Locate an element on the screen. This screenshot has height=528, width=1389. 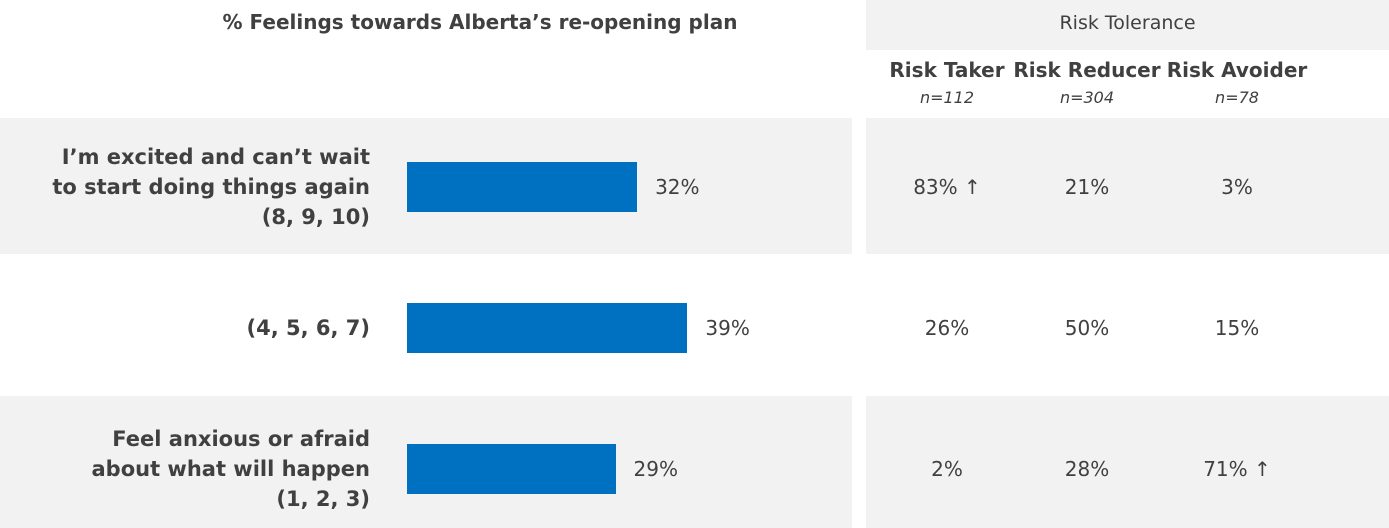
table-cell: 28% is located at coordinates (1087, 469).